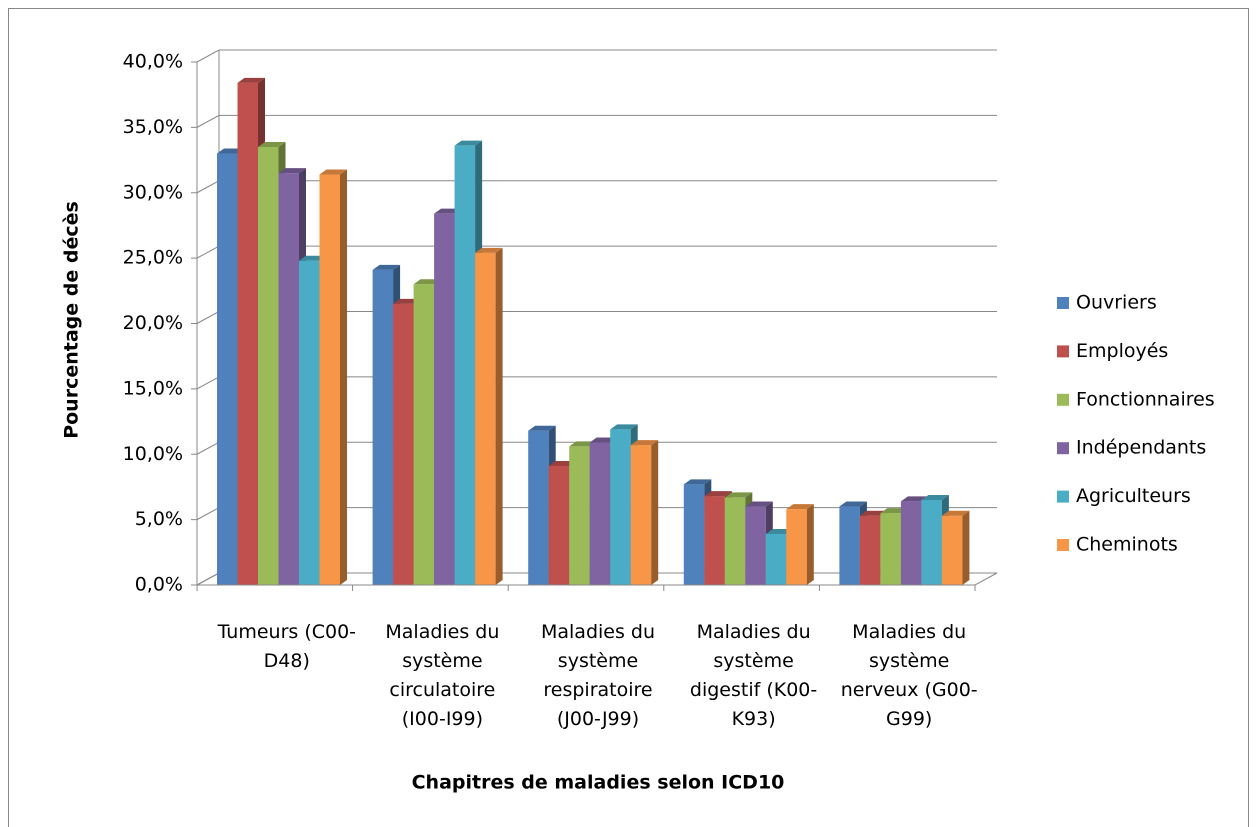 The width and height of the screenshot is (1257, 827). What do you see at coordinates (1122, 351) in the screenshot?
I see `legend-label: Employés` at bounding box center [1122, 351].